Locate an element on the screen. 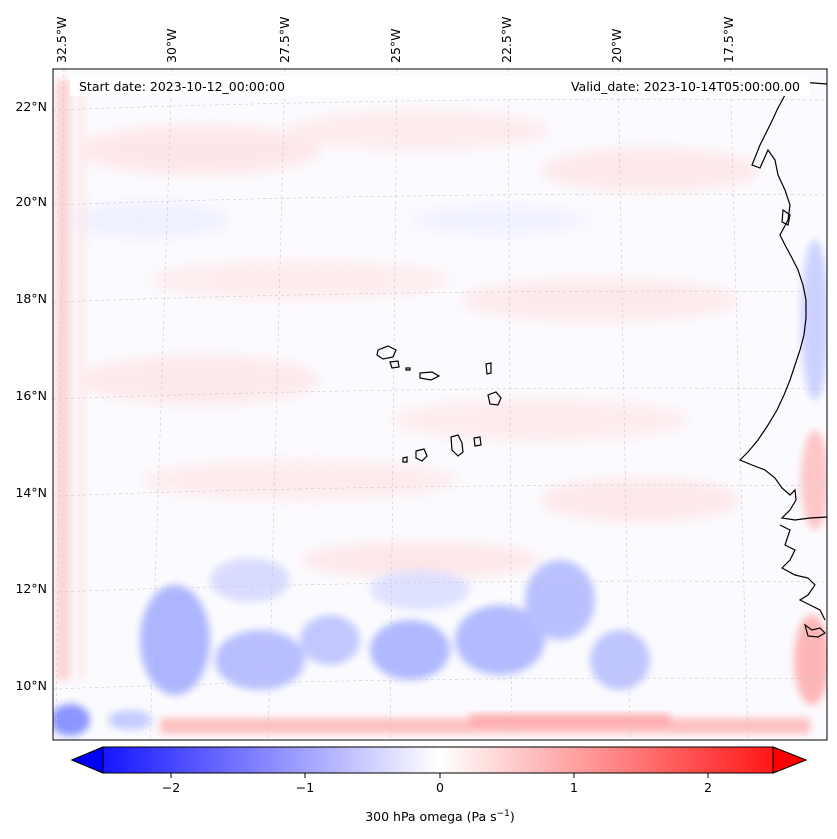  colorbar-min-extend is located at coordinates (87, 760).